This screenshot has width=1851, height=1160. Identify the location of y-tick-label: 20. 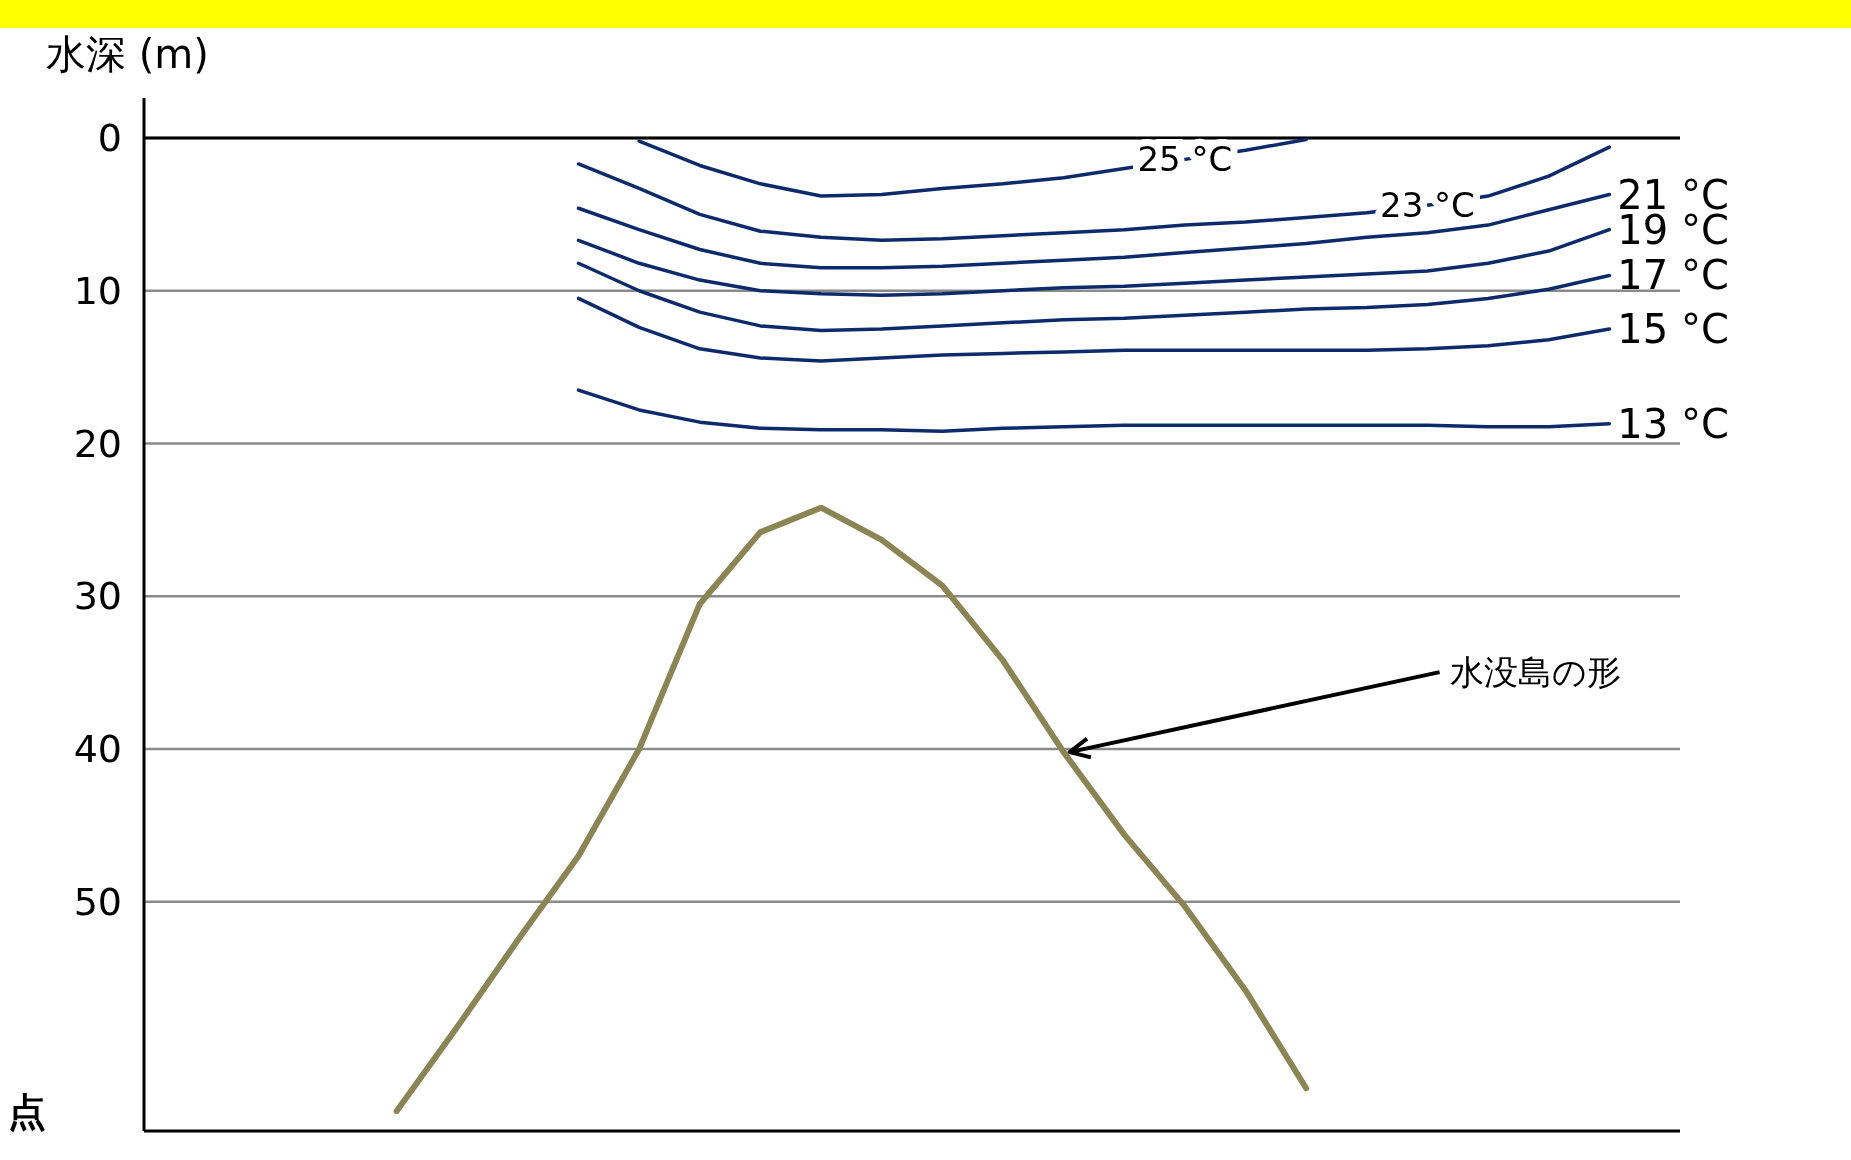
(97, 443).